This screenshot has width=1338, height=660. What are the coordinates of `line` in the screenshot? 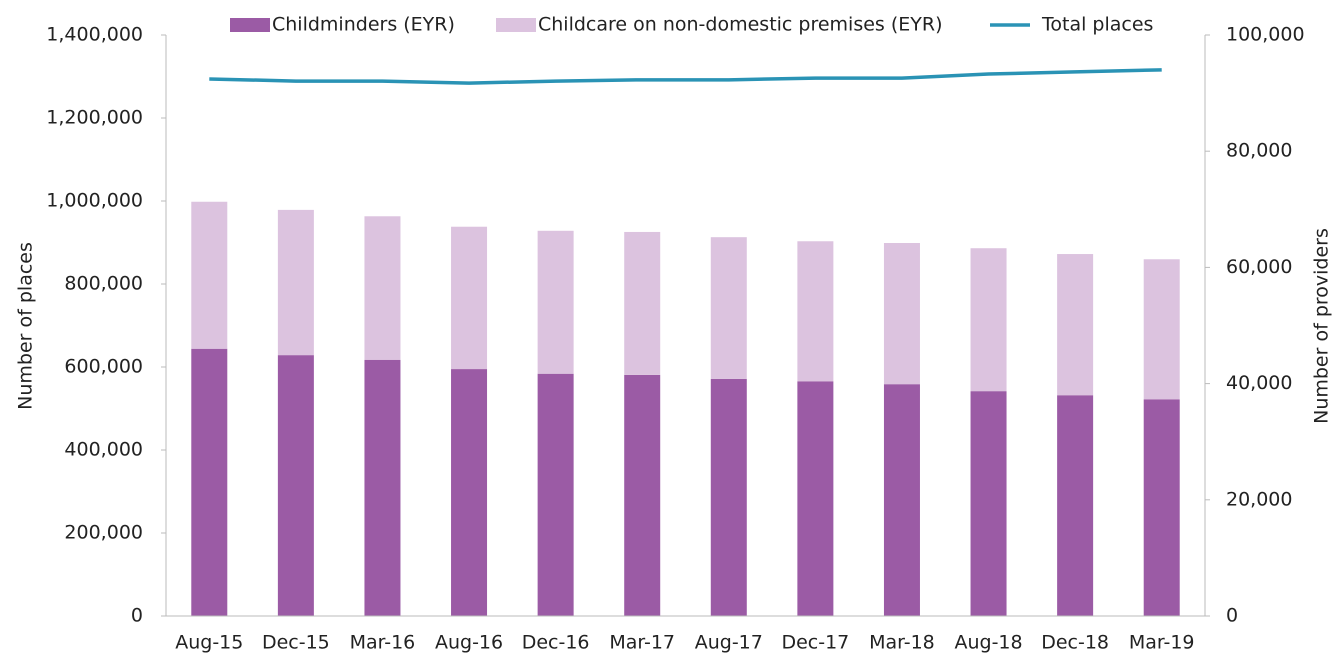 It's located at (685, 76).